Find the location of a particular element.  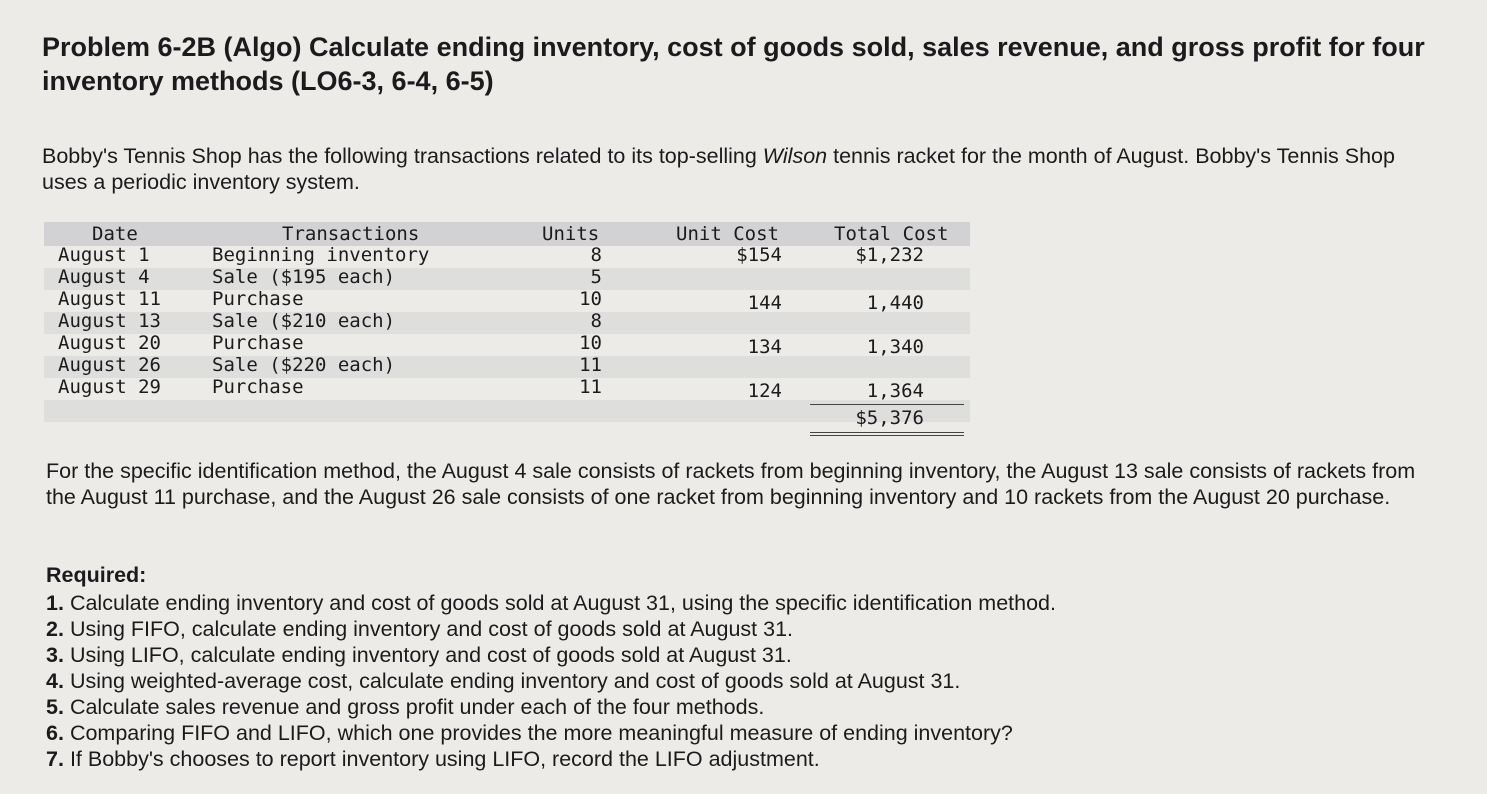

cell-date: August 26 is located at coordinates (109, 365).